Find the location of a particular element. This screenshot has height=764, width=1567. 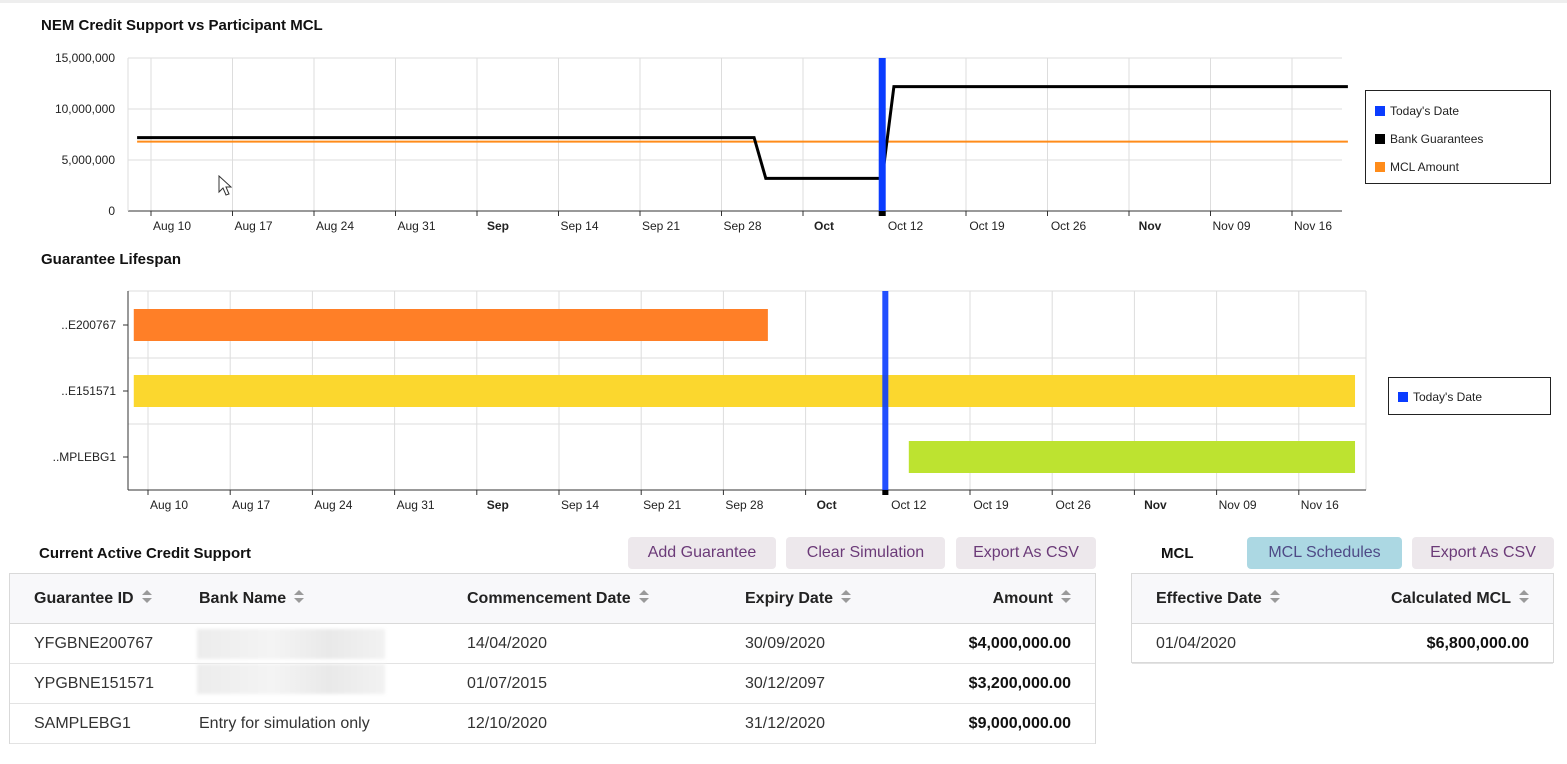

amount-cell: $3,200,000.00 is located at coordinates (1019, 683).